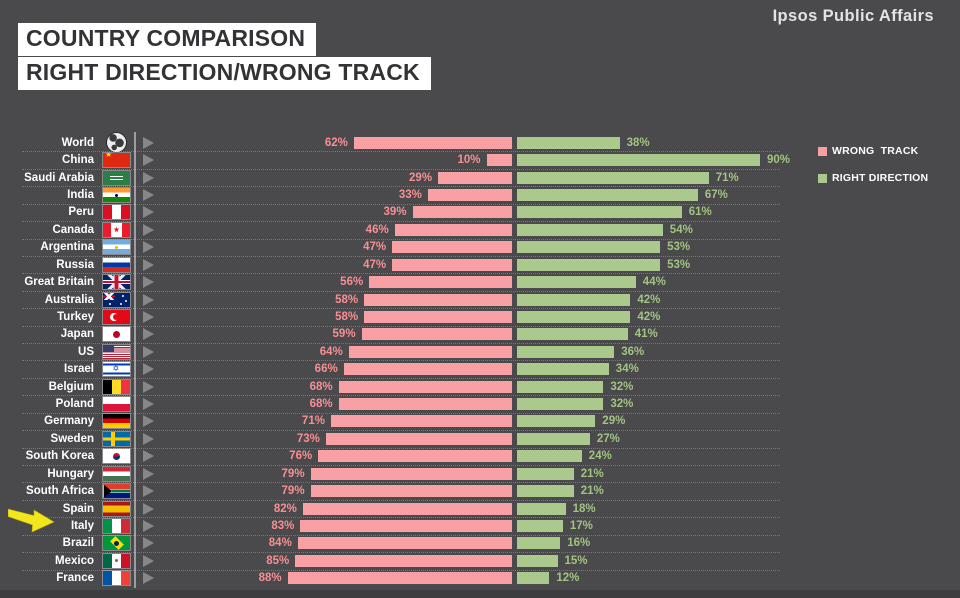  Describe the element at coordinates (421, 177) in the screenshot. I see `wrong-track-value: 29%` at that location.